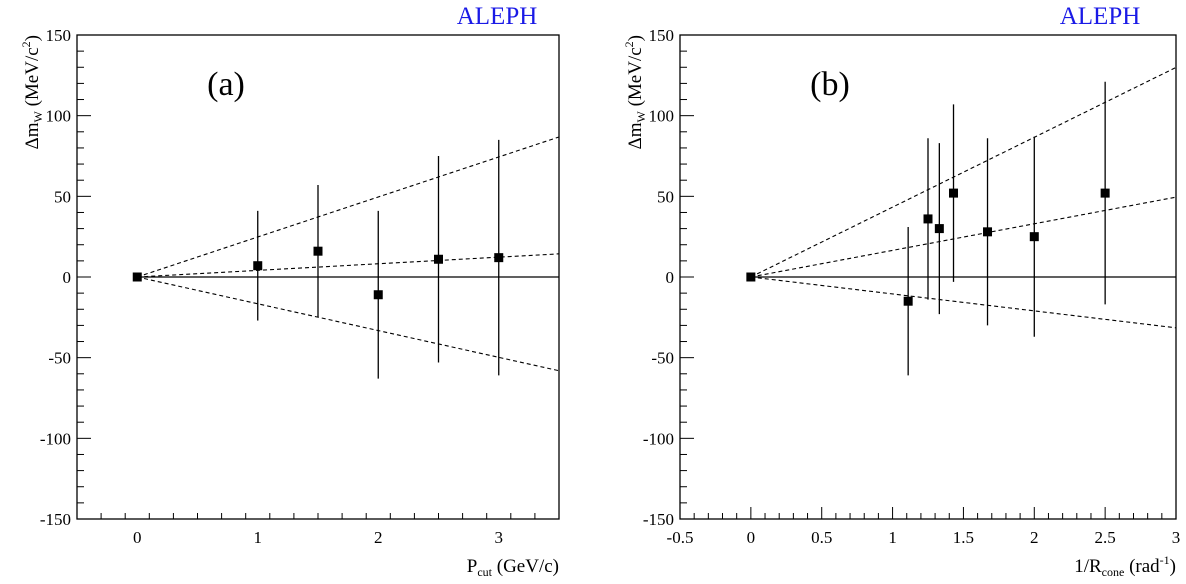 This screenshot has height=584, width=1186. Describe the element at coordinates (59, 358) in the screenshot. I see `y-tick-label-a: -50` at that location.